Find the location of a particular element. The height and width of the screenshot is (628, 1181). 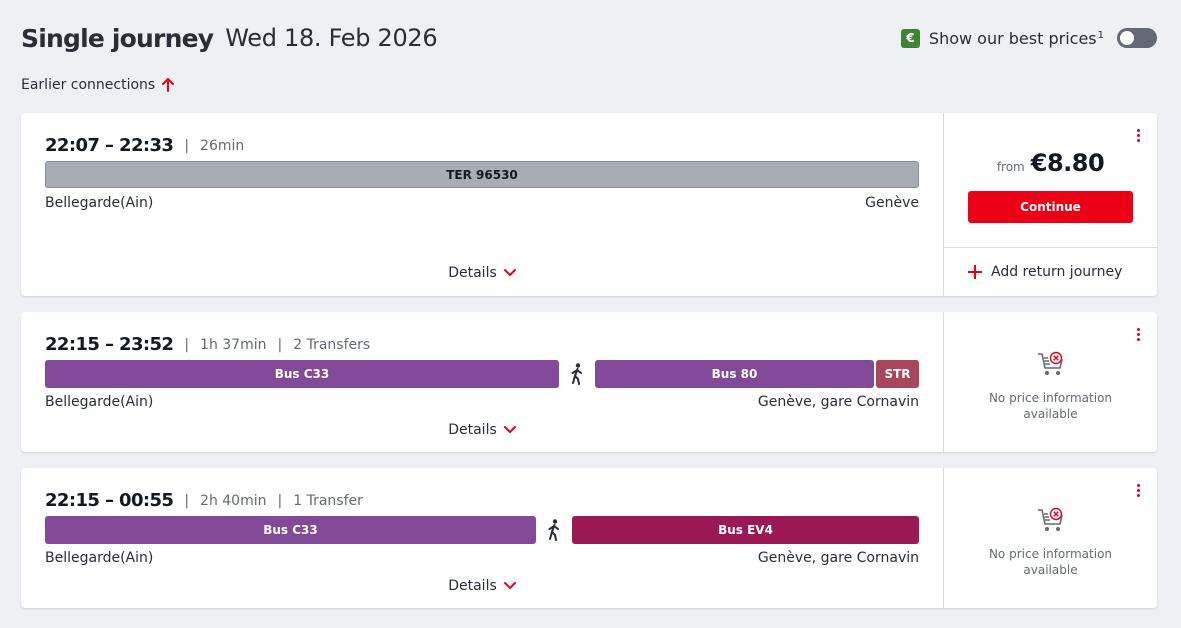

leg-bar: TER 96530 is located at coordinates (482, 174).